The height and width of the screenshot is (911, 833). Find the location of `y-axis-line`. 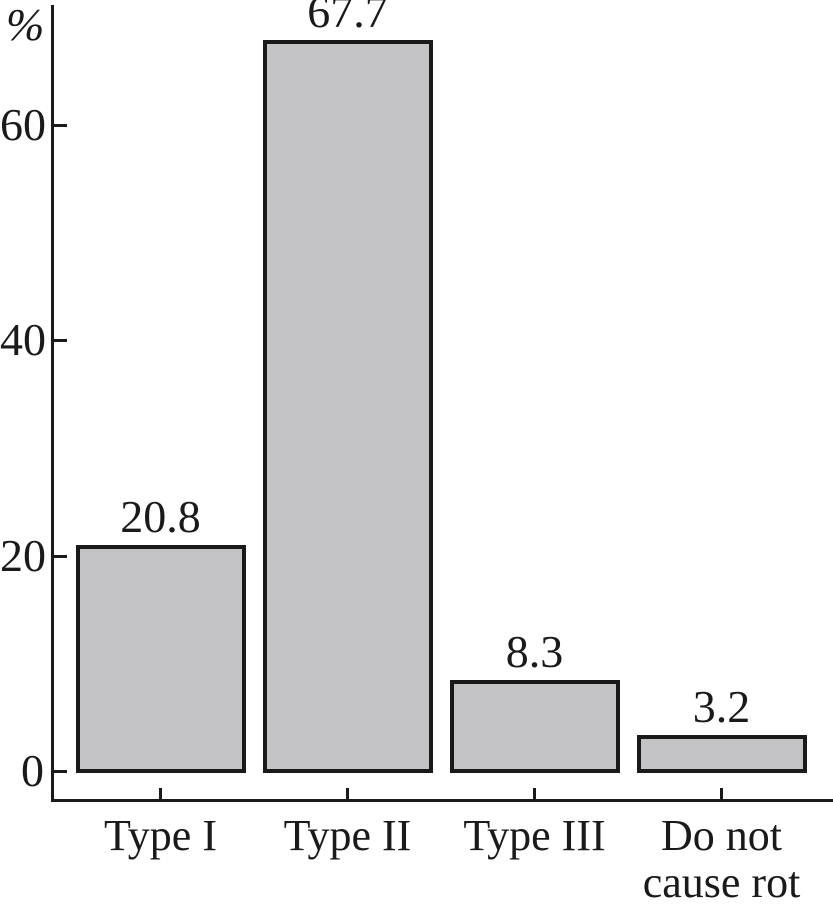

y-axis-line is located at coordinates (52, 403).